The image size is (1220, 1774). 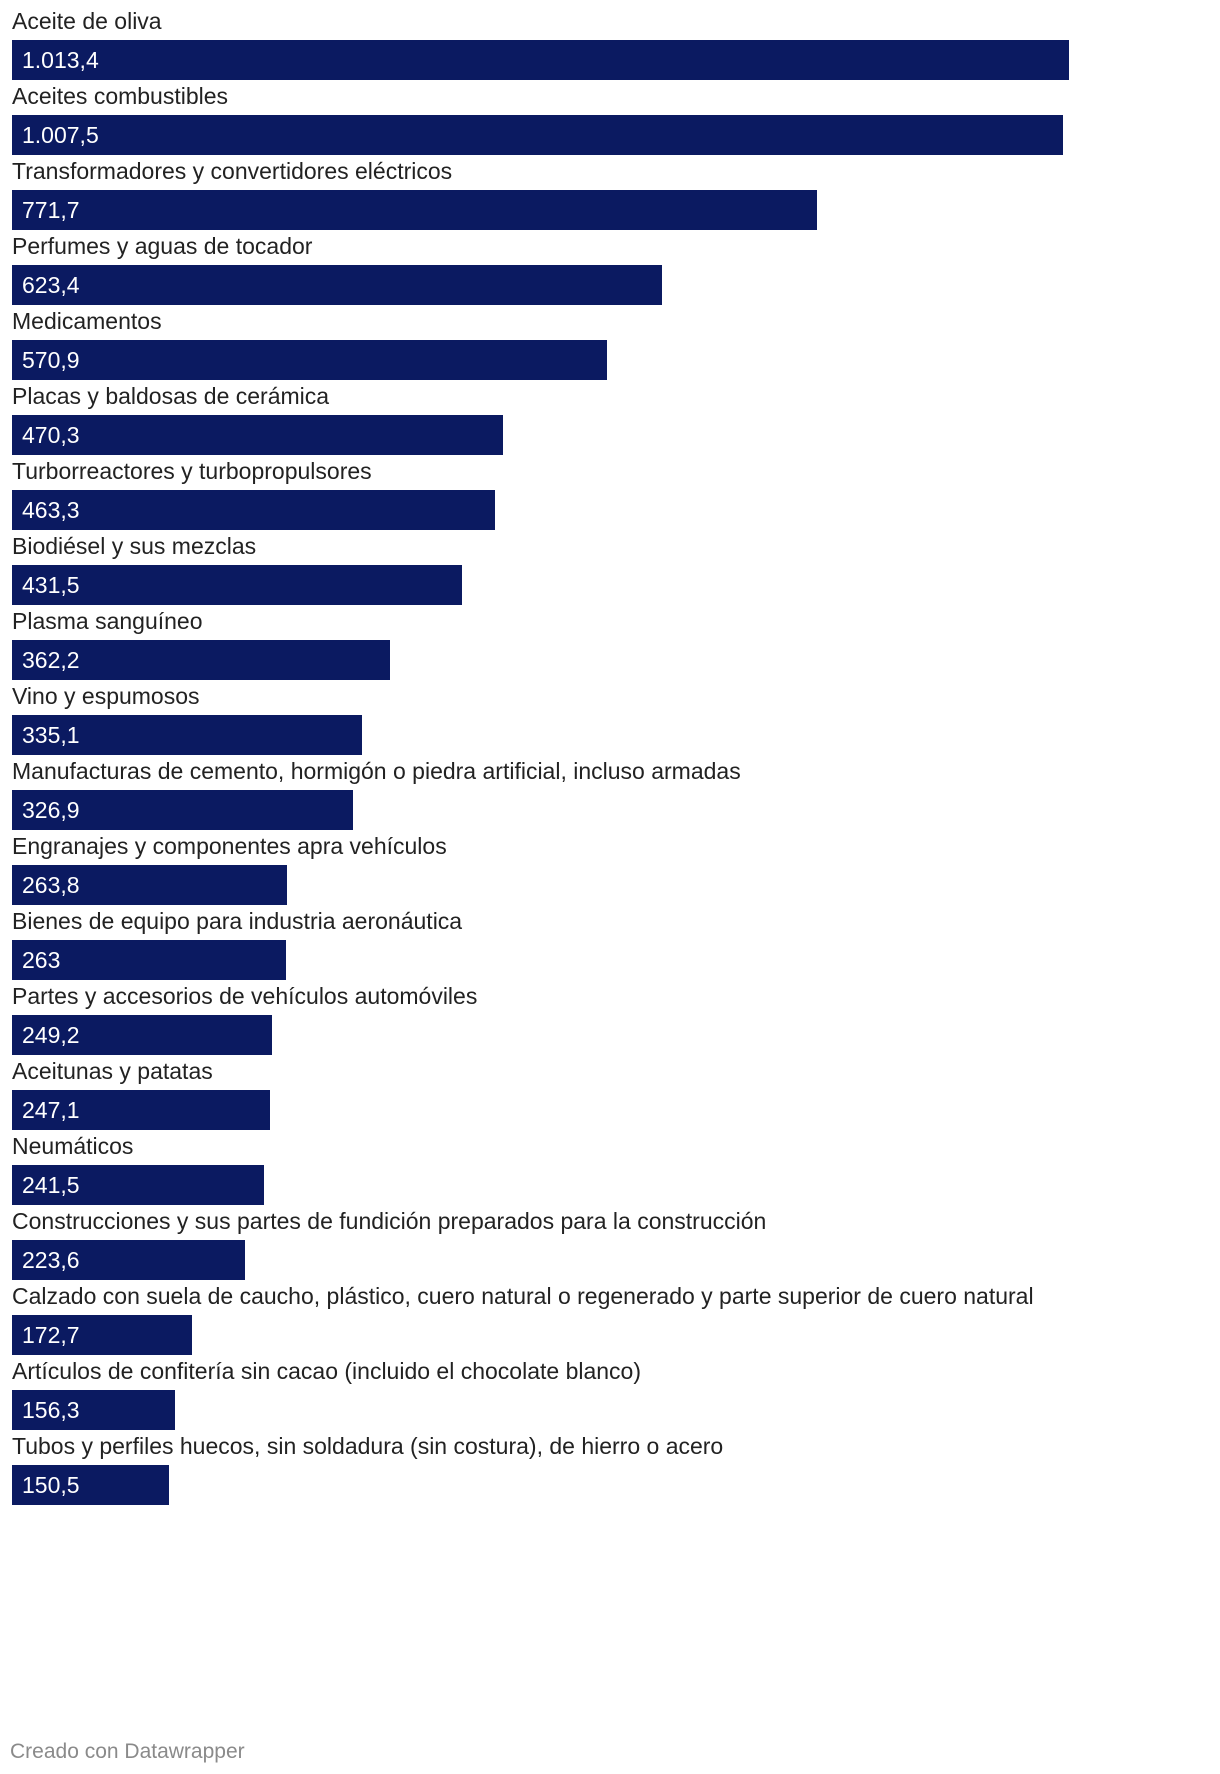 What do you see at coordinates (51, 1260) in the screenshot?
I see `value-label: 223,6` at bounding box center [51, 1260].